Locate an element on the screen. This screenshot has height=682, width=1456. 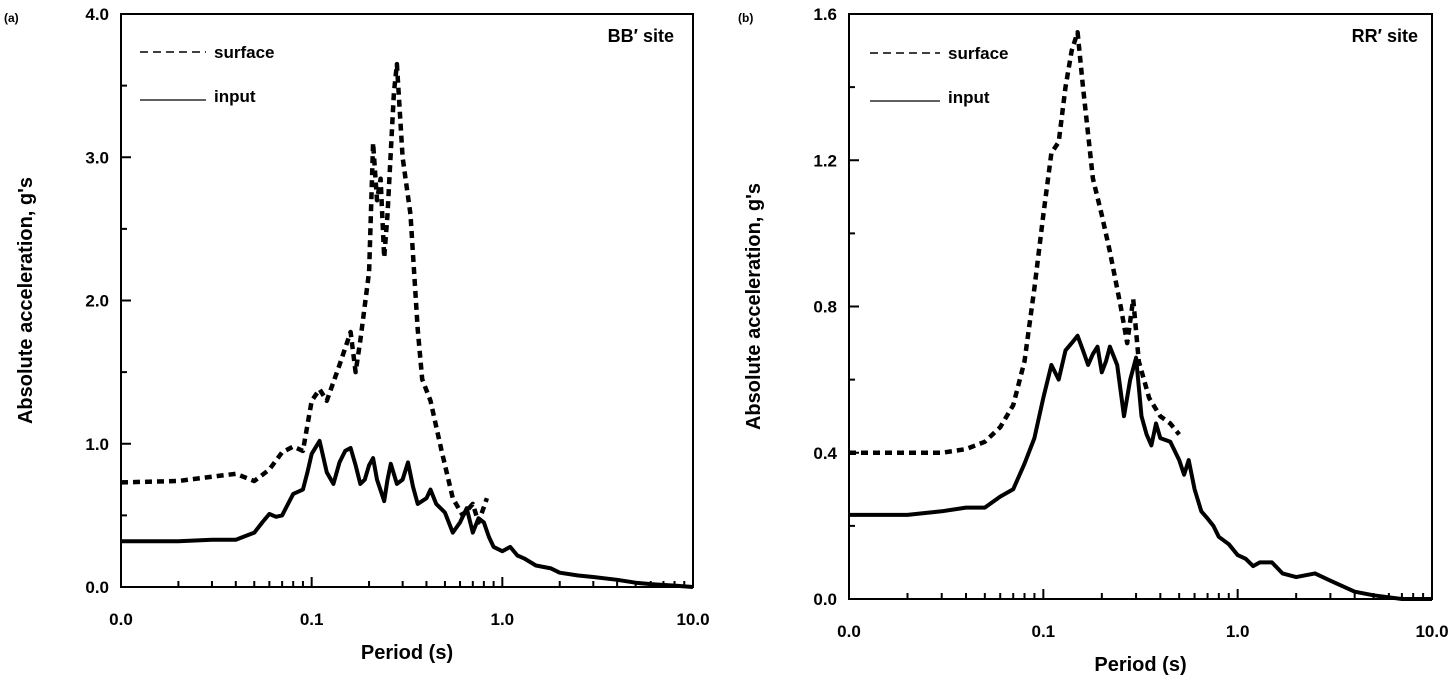
site-annotation: BB′ site is located at coordinates (641, 36).